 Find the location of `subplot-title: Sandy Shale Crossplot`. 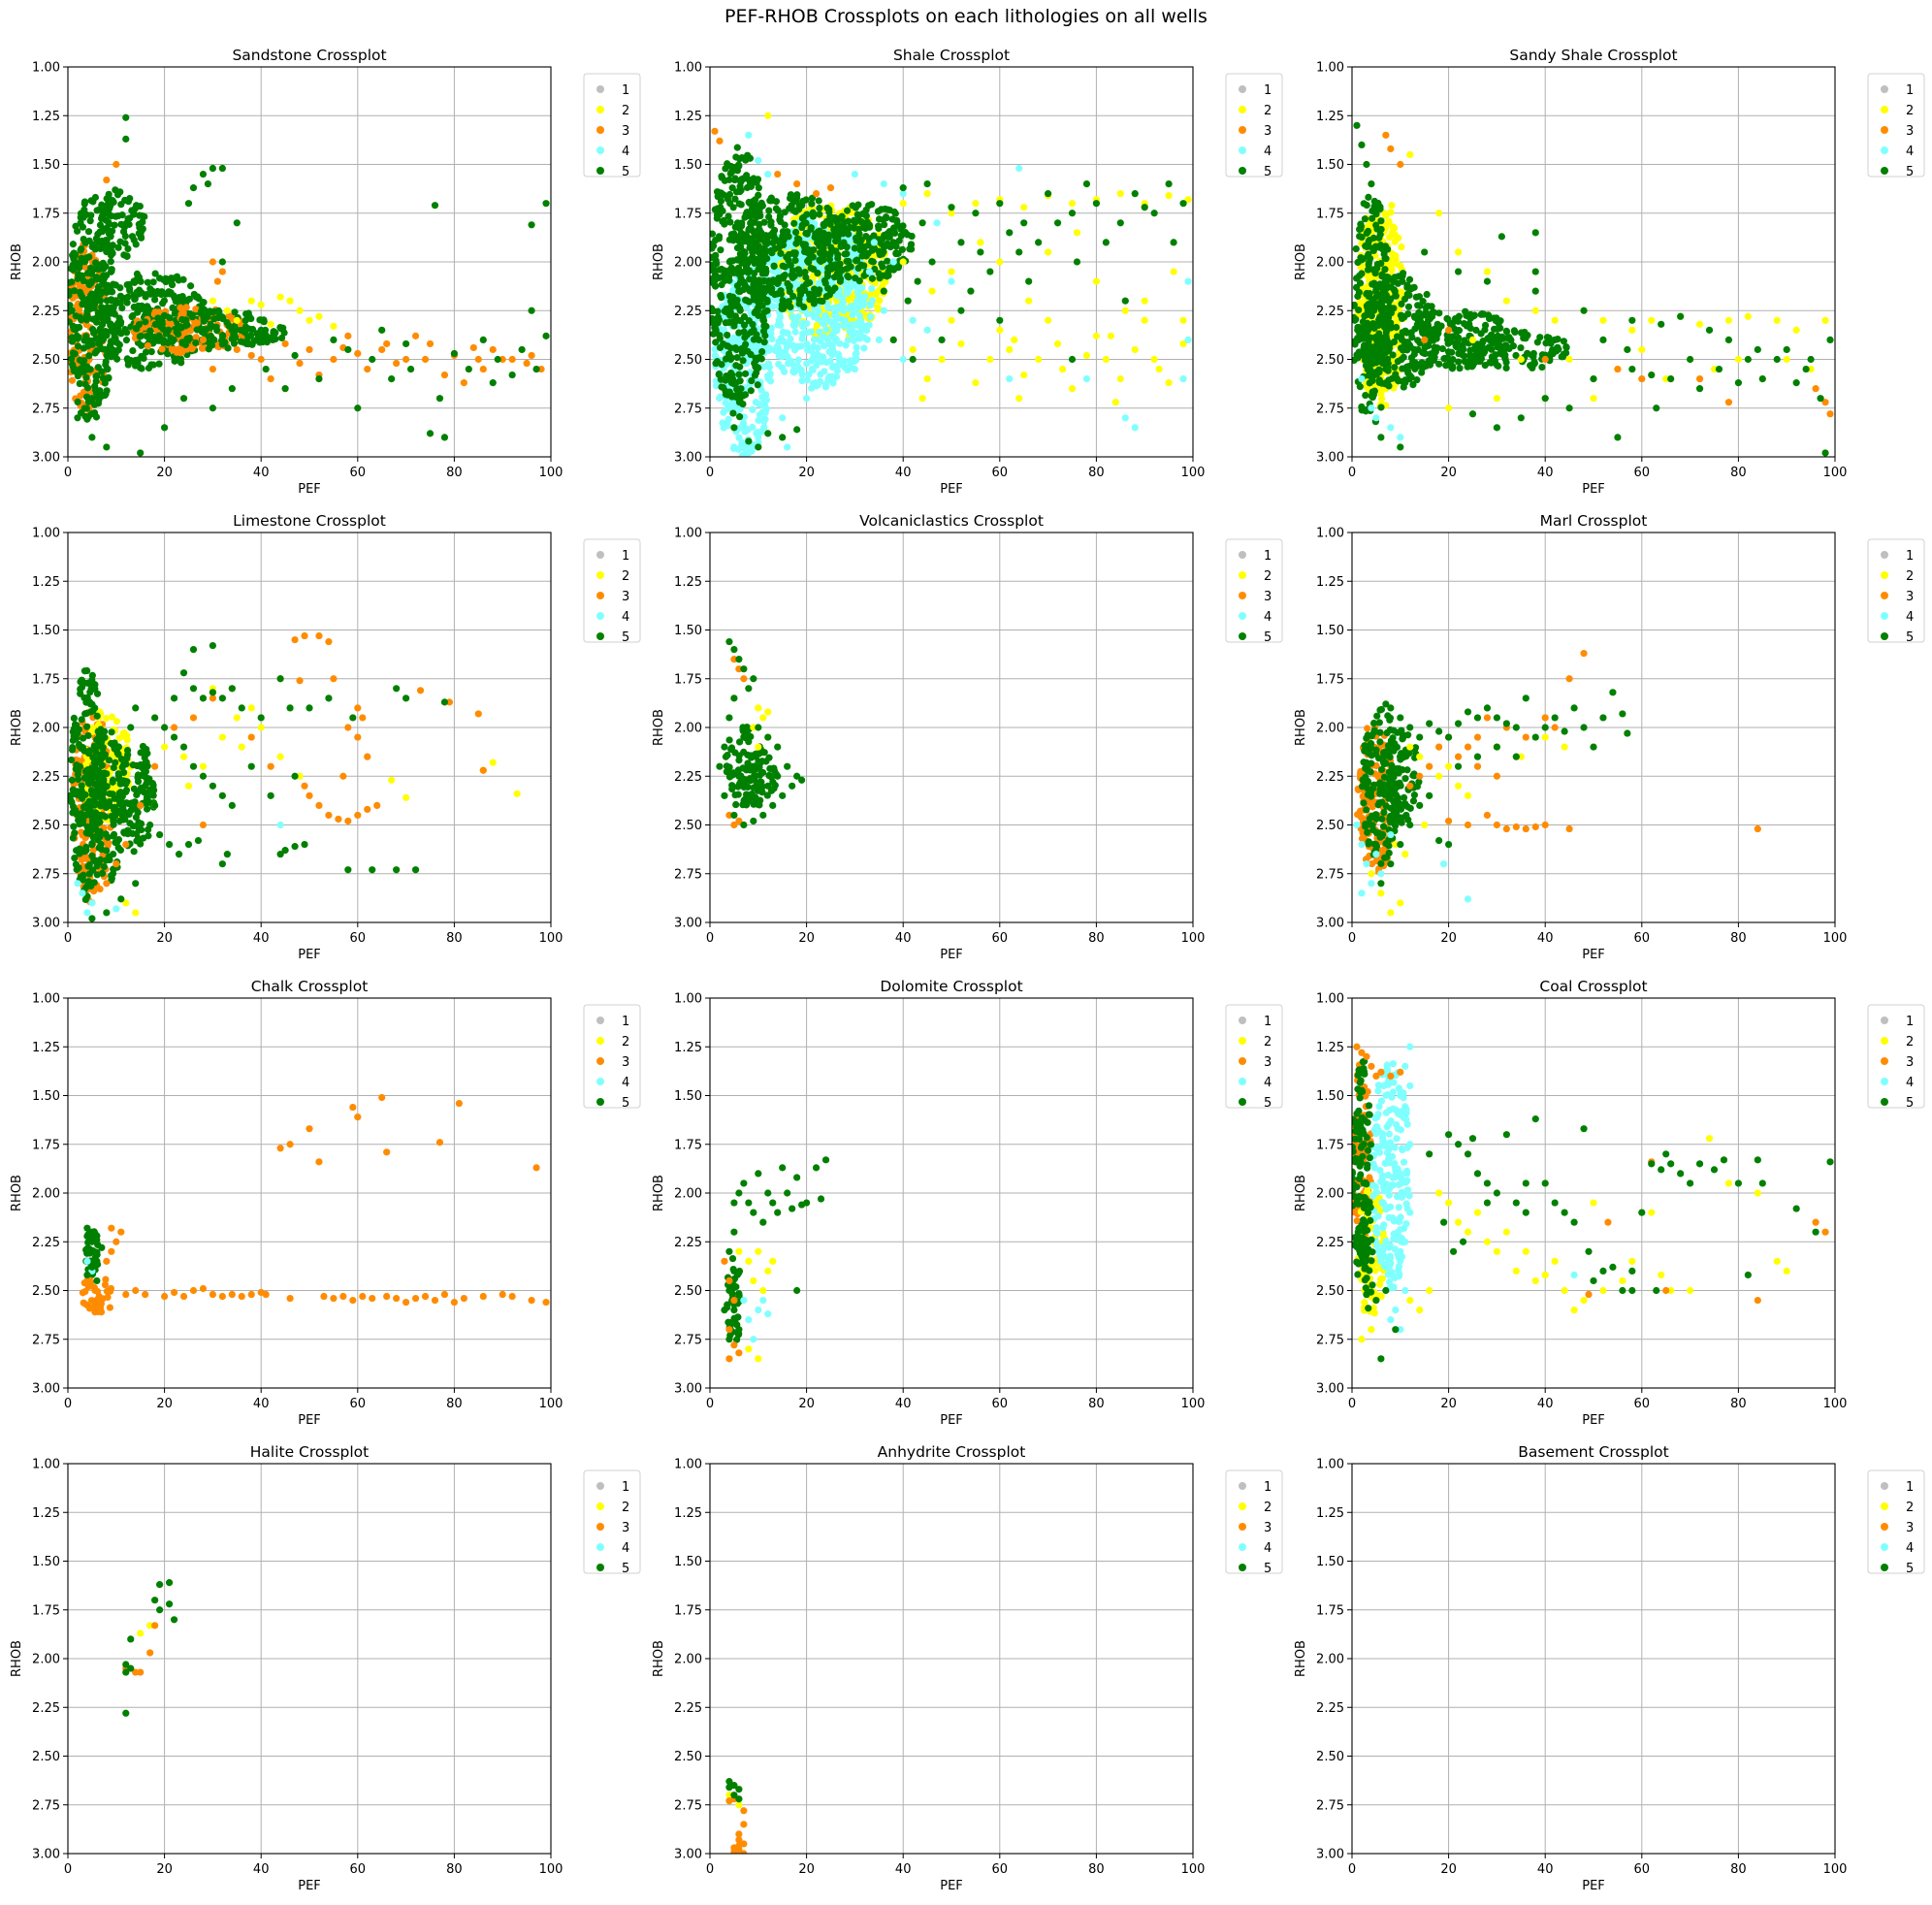

subplot-title: Sandy Shale Crossplot is located at coordinates (1593, 55).